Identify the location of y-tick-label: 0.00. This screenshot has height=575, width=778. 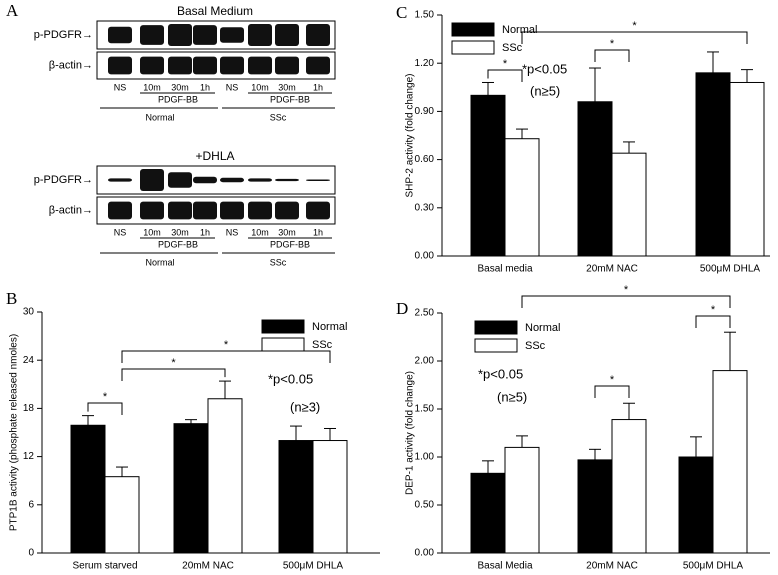
(425, 553).